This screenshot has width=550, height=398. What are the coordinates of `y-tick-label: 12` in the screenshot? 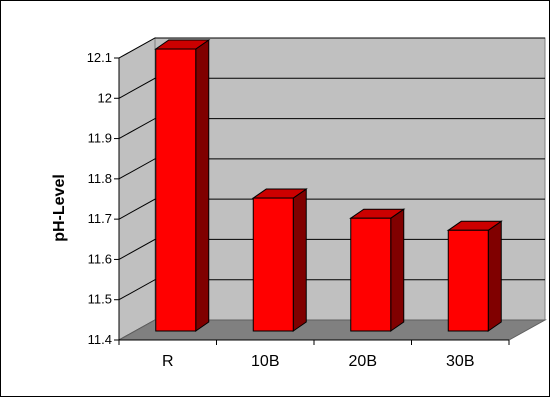 It's located at (105, 97).